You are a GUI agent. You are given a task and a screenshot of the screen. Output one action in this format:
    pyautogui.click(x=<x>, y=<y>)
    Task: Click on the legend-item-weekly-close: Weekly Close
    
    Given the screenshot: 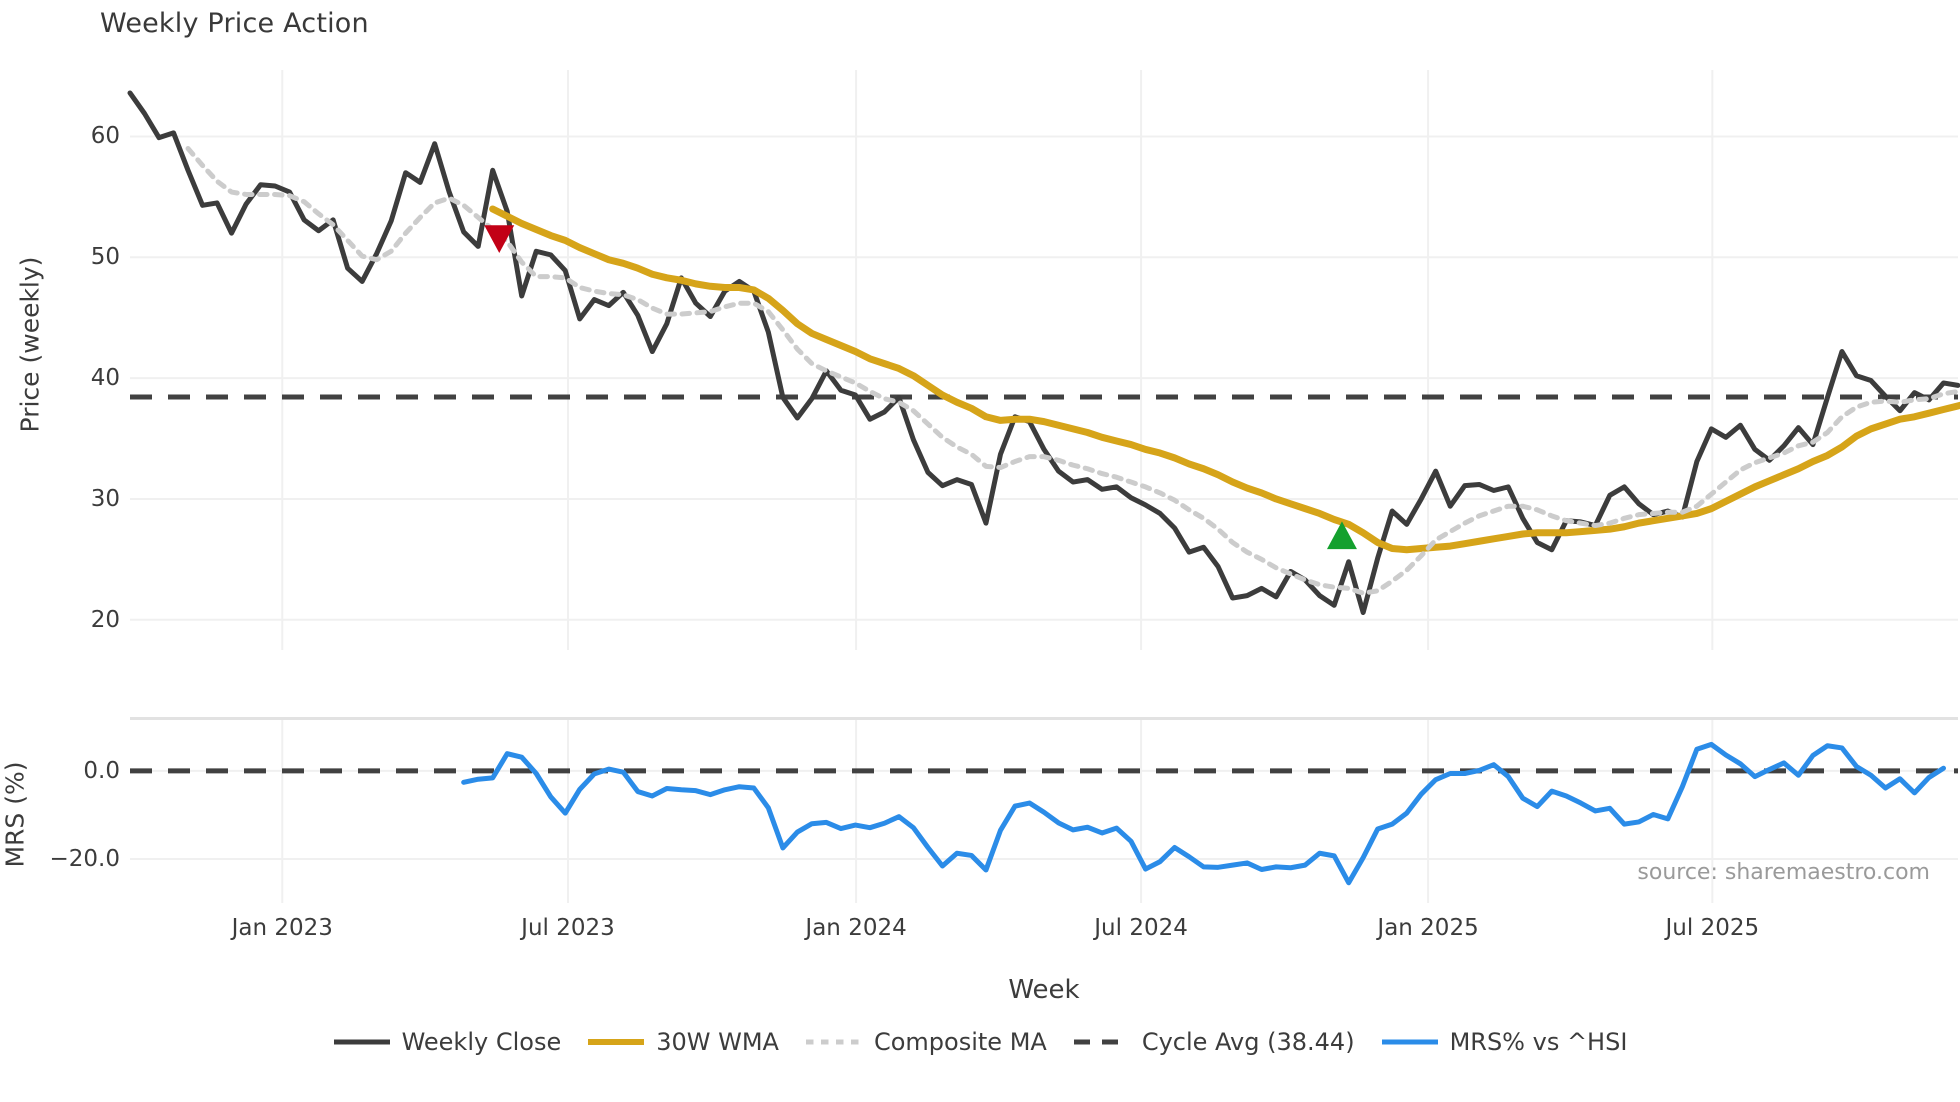 What is the action you would take?
    pyautogui.click(x=447, y=1042)
    